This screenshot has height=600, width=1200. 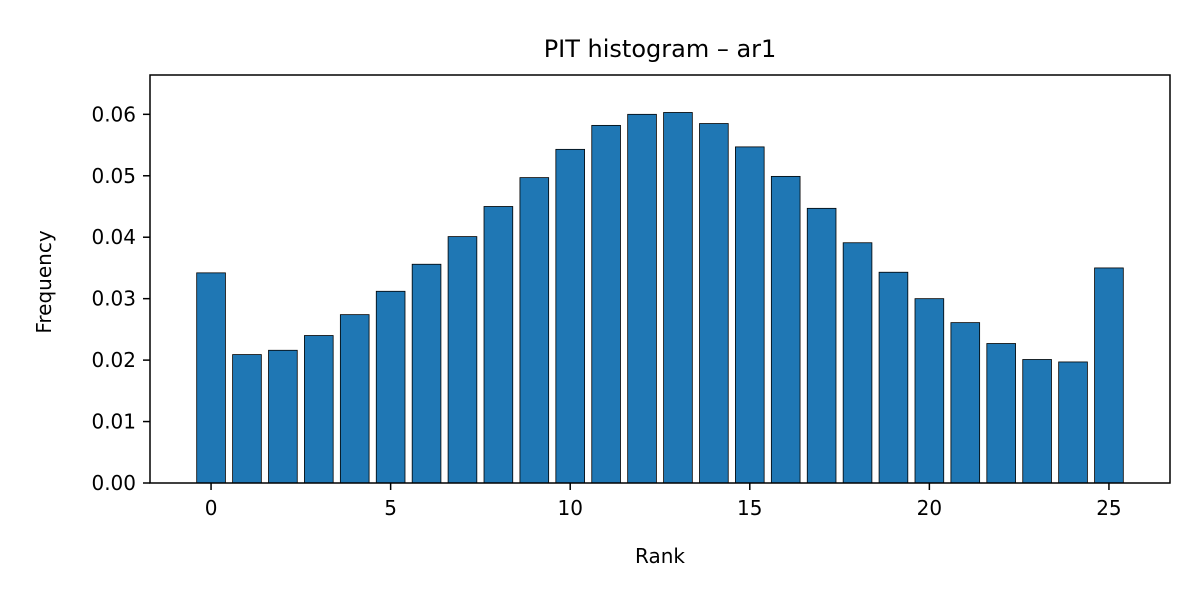 I want to click on x-tick-label: 25, so click(x=1108, y=508).